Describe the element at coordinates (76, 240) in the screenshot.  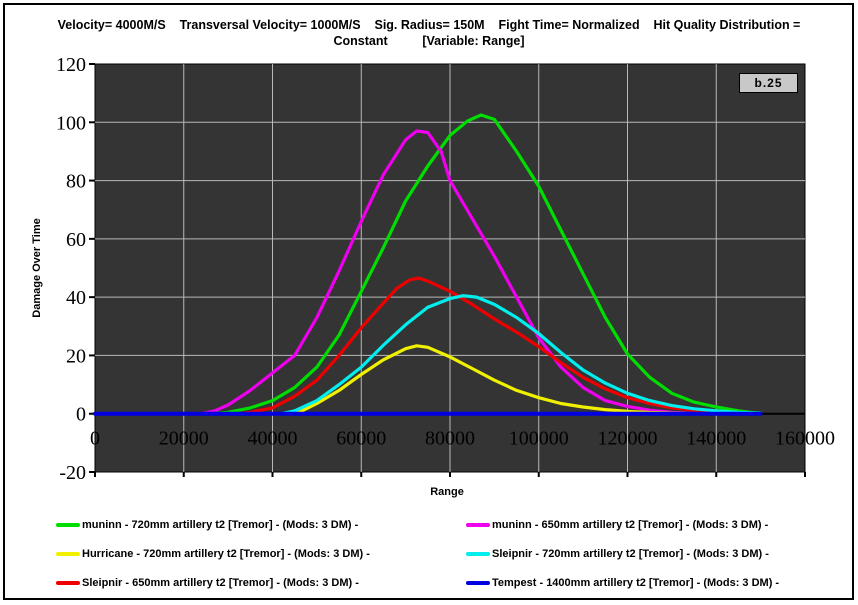
I see `y-tick-label: 60` at that location.